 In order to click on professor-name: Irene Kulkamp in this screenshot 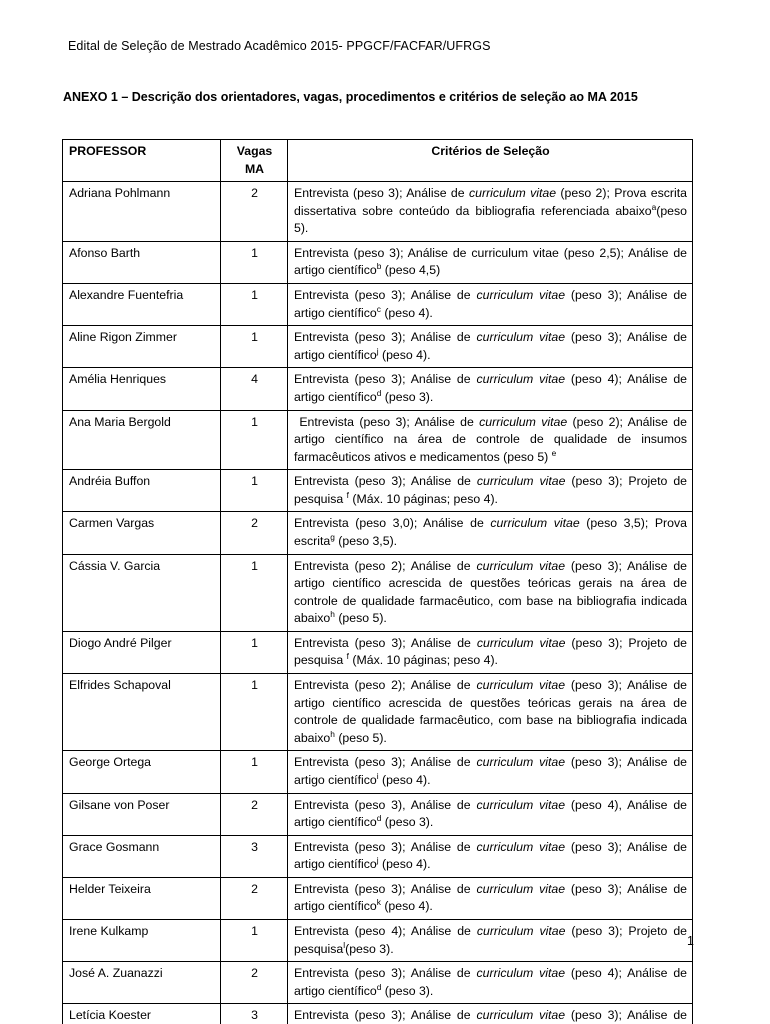, I will do `click(141, 940)`.